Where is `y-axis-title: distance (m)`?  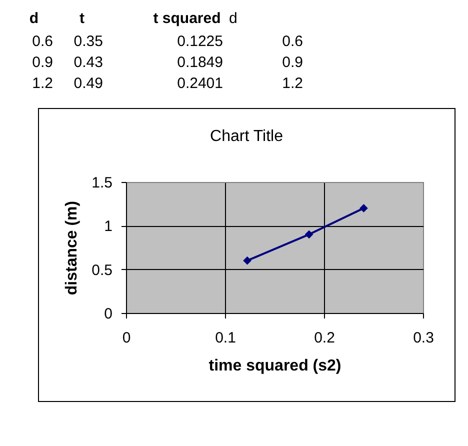
y-axis-title: distance (m) is located at coordinates (72, 248).